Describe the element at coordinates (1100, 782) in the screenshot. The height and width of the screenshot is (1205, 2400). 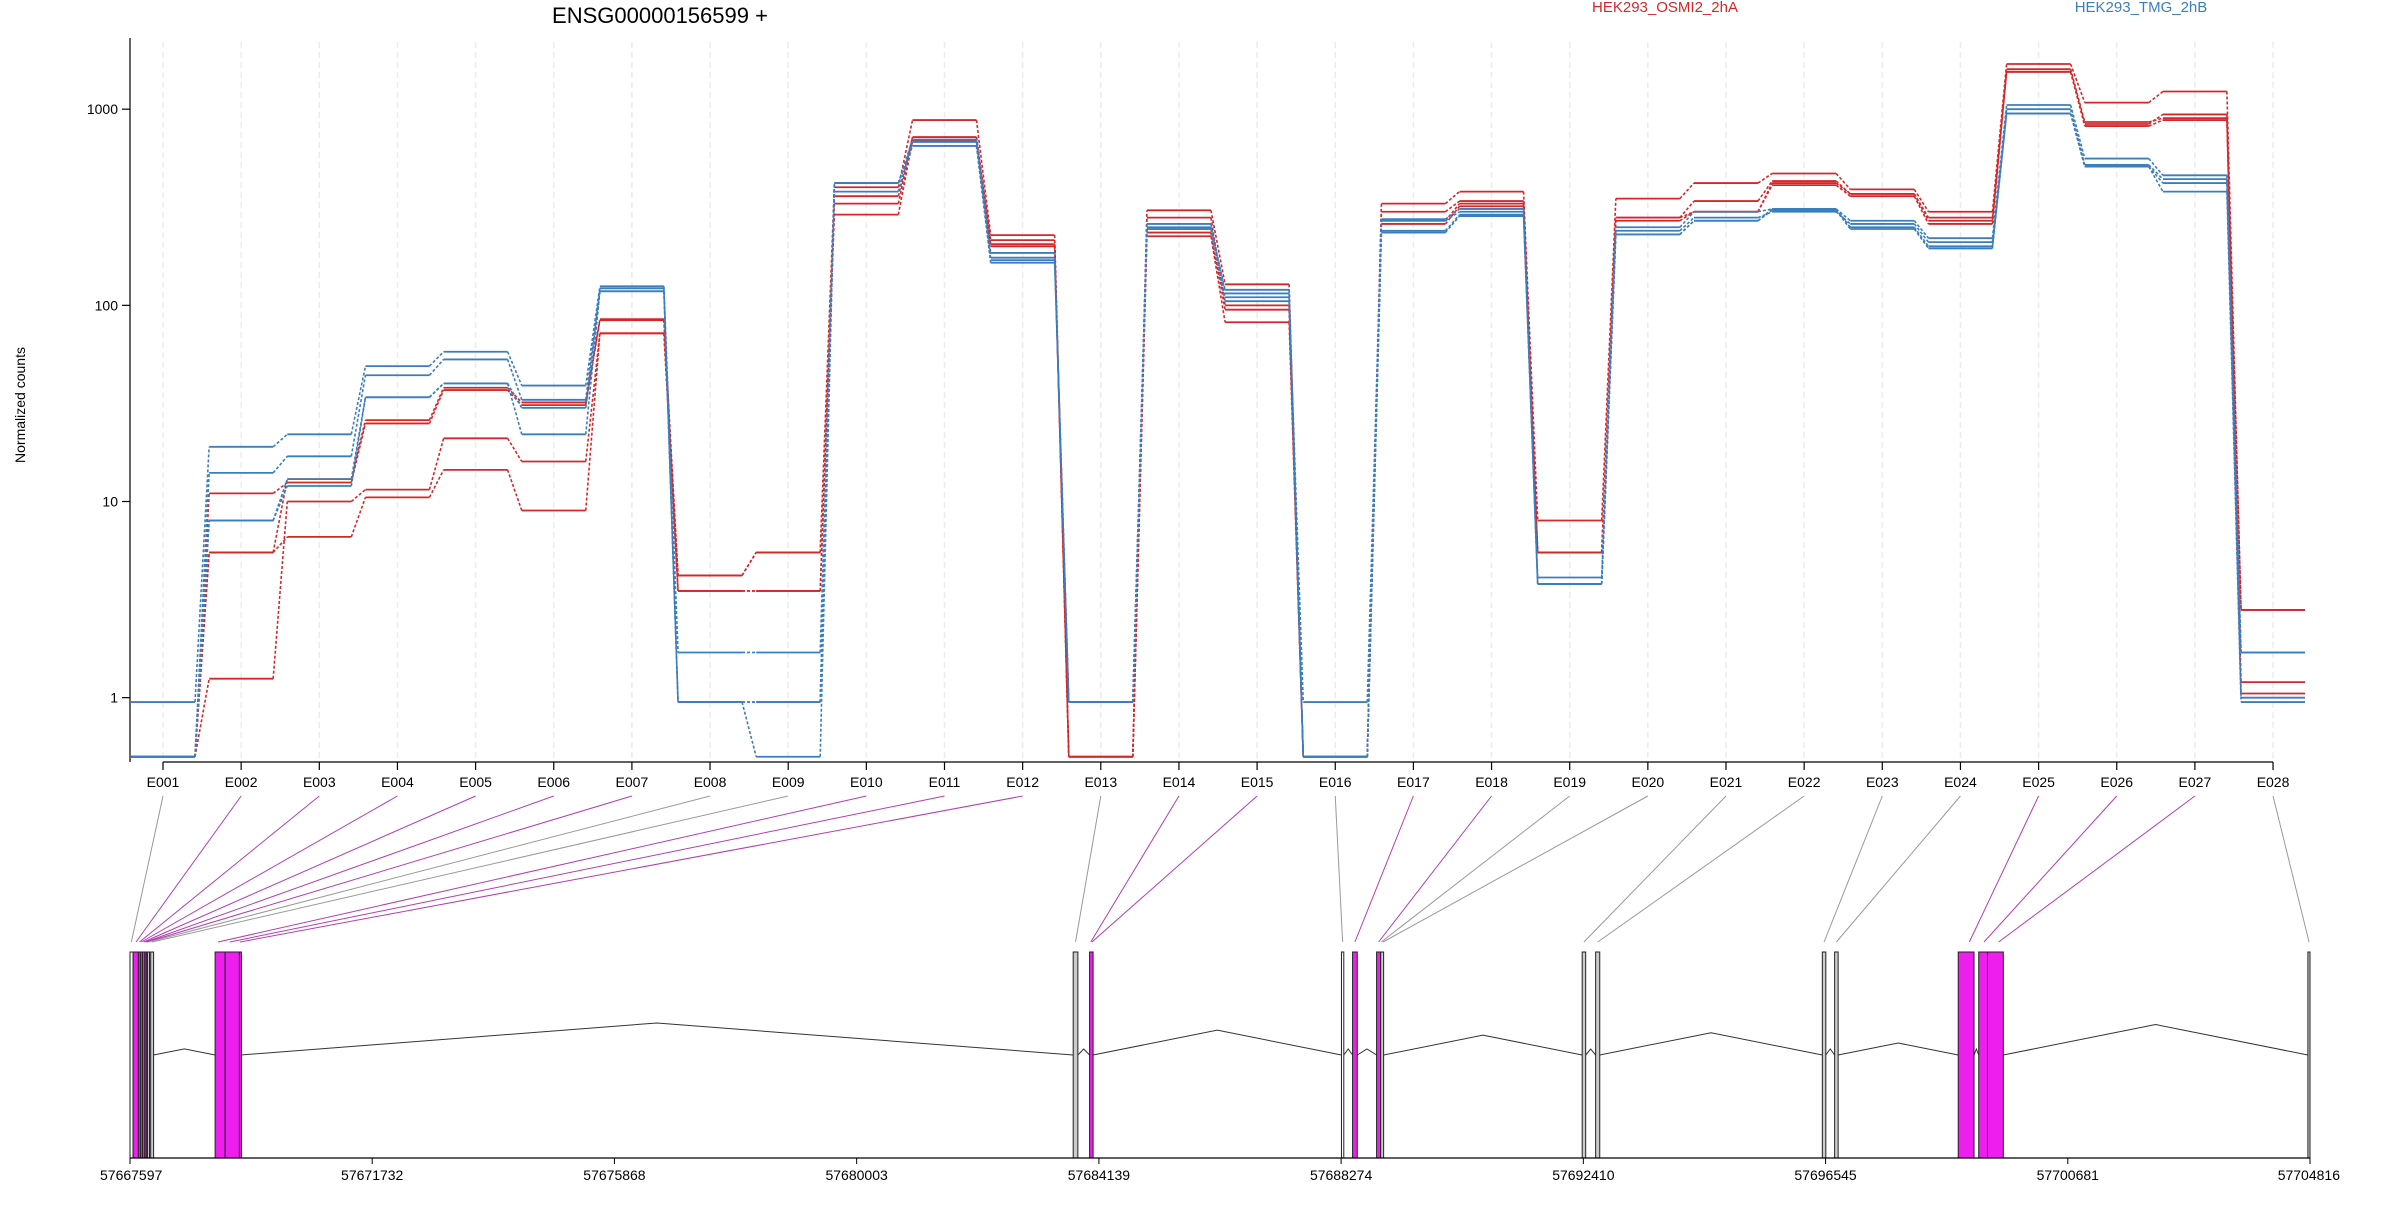
I see `exon-label-e013: E013` at that location.